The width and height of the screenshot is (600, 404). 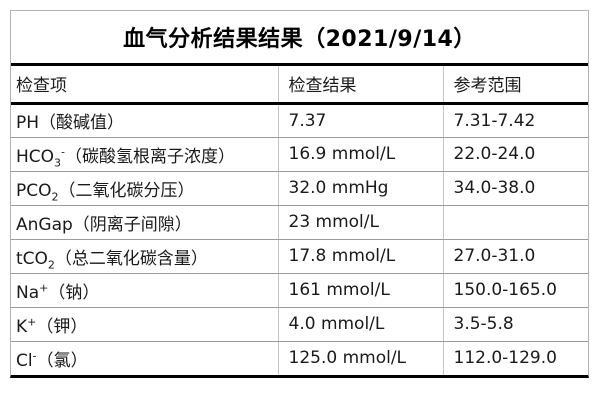 What do you see at coordinates (126, 190) in the screenshot?
I see `test-item-text: （二氧化碳分压）` at bounding box center [126, 190].